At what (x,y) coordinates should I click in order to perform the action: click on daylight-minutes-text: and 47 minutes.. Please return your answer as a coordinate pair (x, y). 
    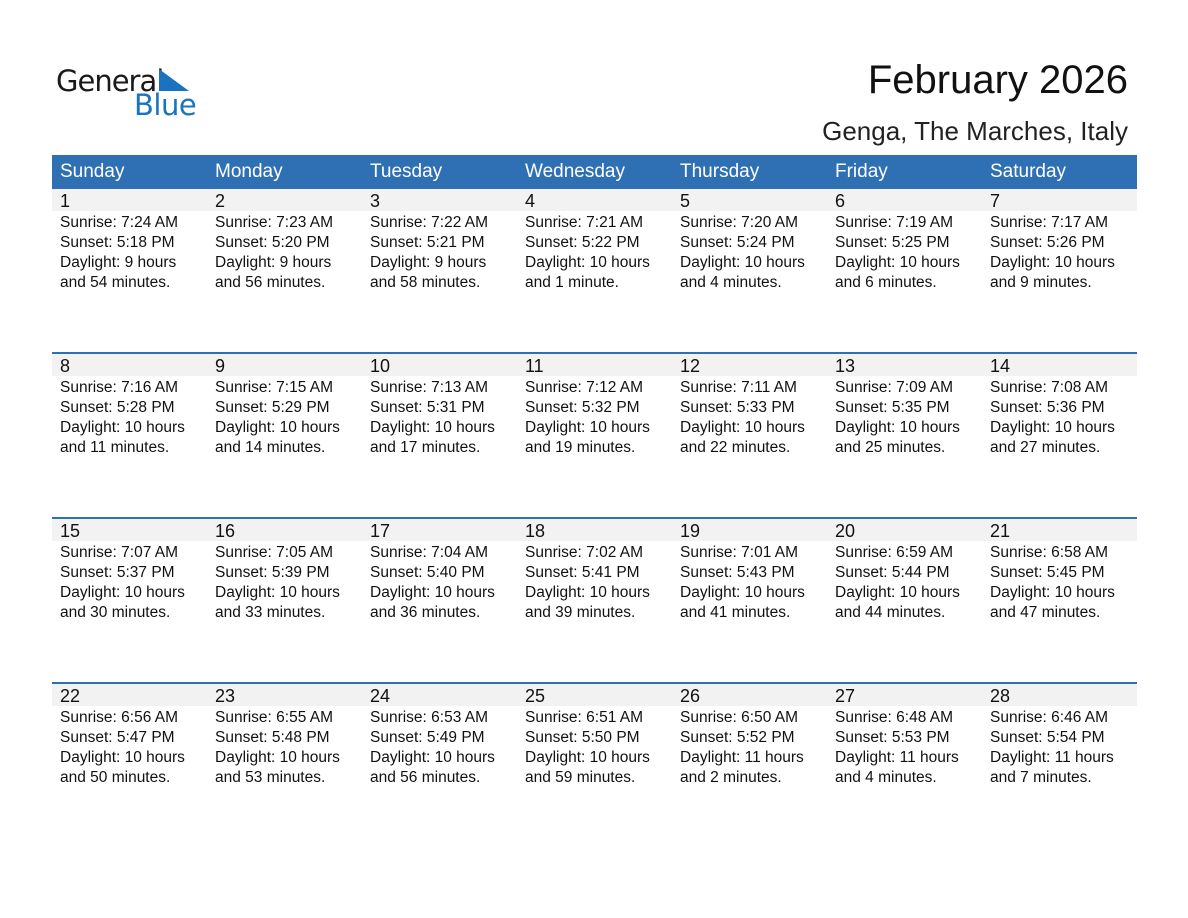
    Looking at the image, I should click on (1045, 612).